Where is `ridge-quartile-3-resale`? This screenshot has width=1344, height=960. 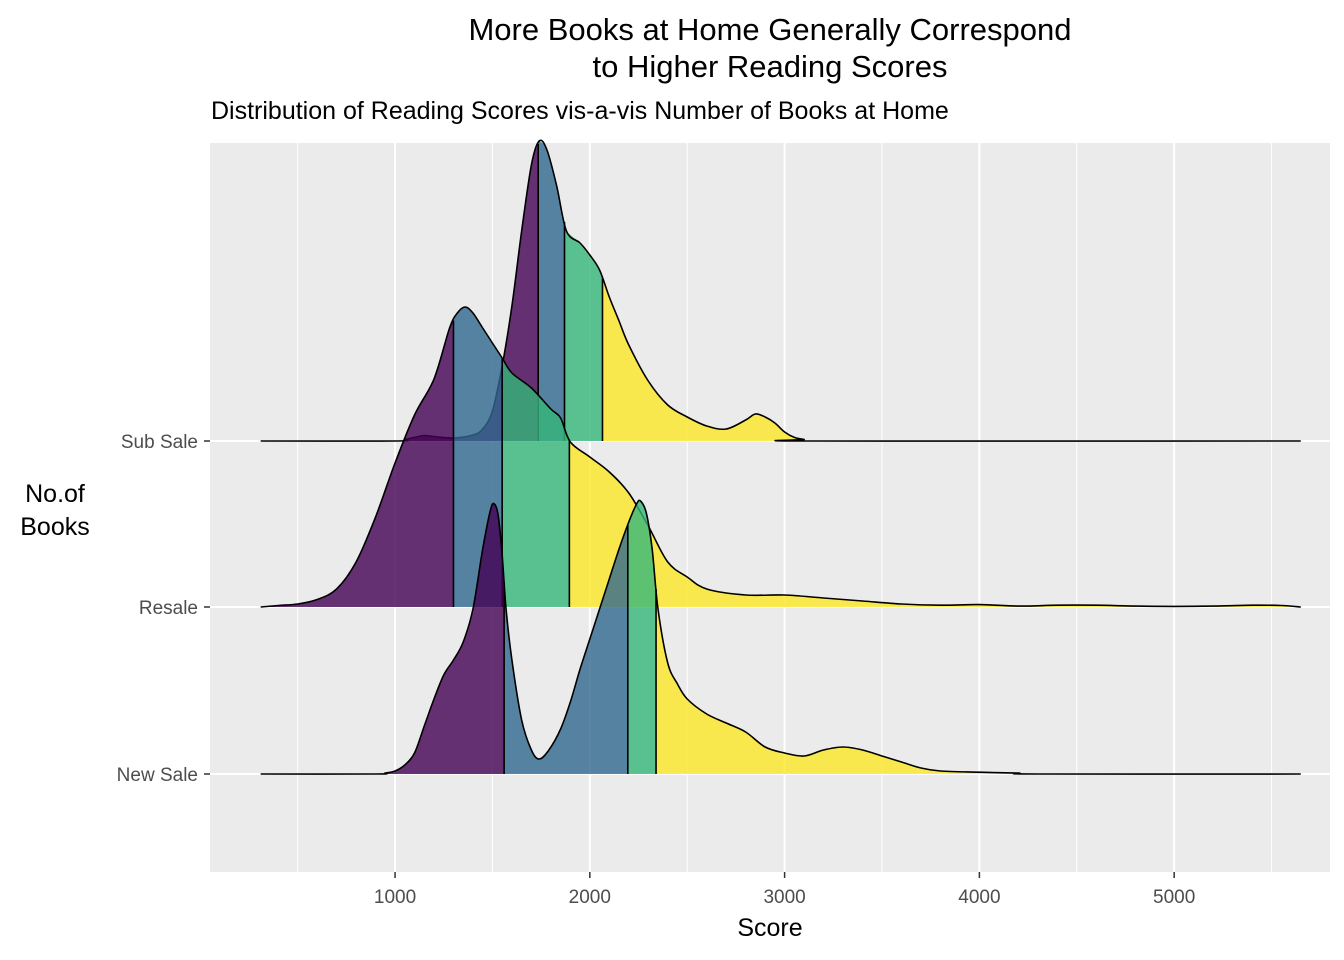
ridge-quartile-3-resale is located at coordinates (536, 482).